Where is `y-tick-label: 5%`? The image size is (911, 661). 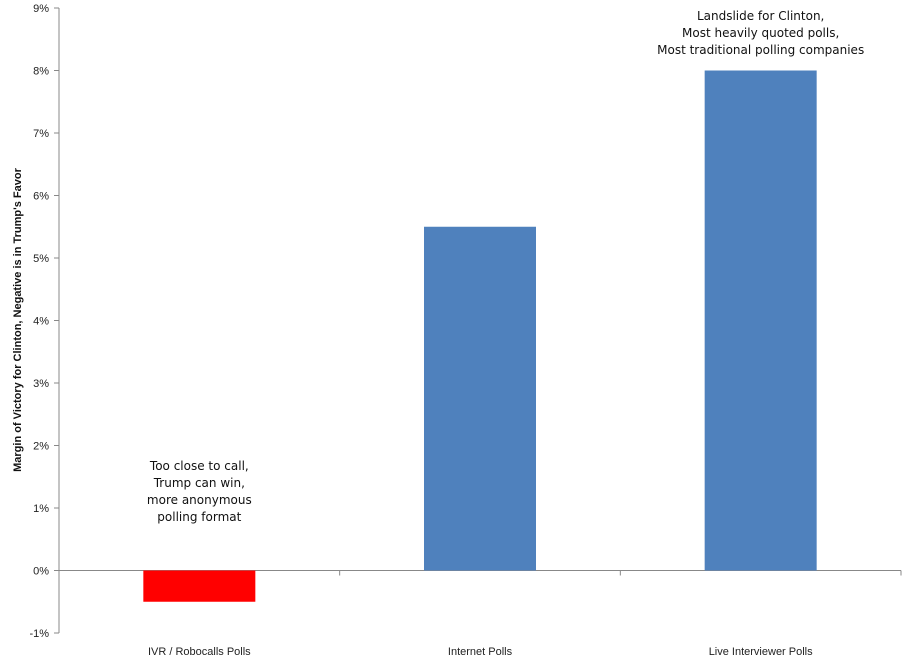
y-tick-label: 5% is located at coordinates (41, 259).